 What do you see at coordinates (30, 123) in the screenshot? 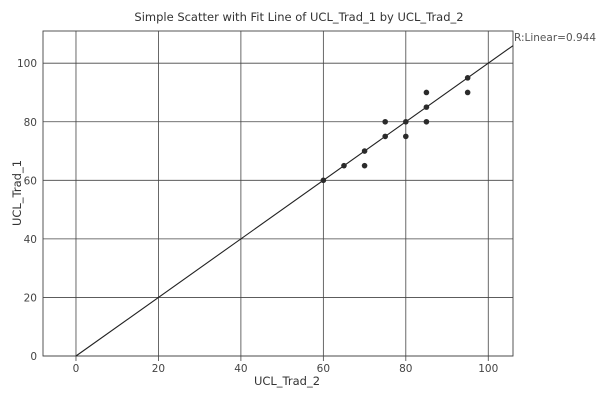
I see `y-tick-label: 80` at bounding box center [30, 123].